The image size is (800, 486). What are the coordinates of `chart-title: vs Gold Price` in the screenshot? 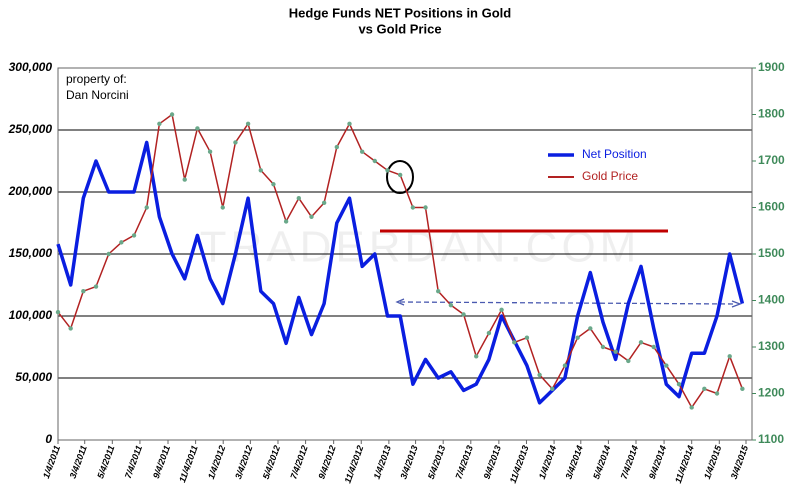 It's located at (399, 28).